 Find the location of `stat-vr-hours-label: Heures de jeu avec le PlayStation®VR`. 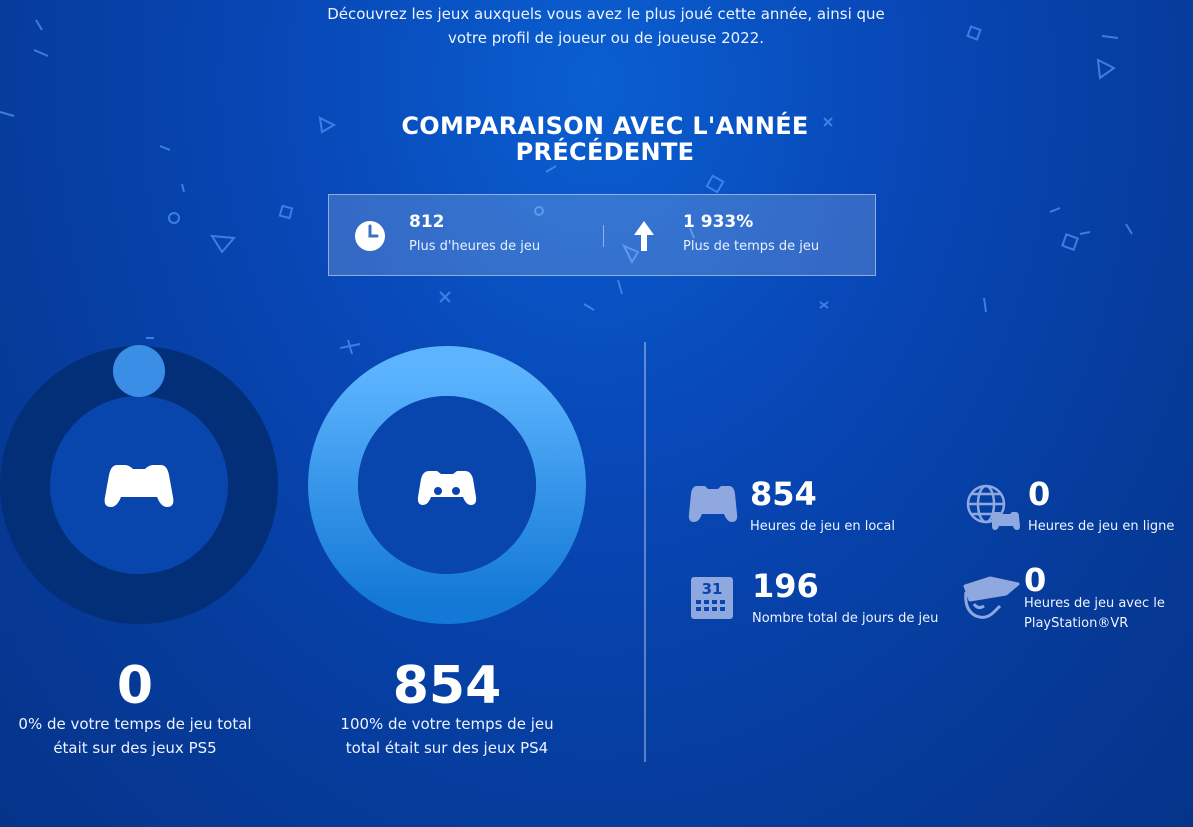

stat-vr-hours-label: Heures de jeu avec le PlayStation®VR is located at coordinates (1094, 614).